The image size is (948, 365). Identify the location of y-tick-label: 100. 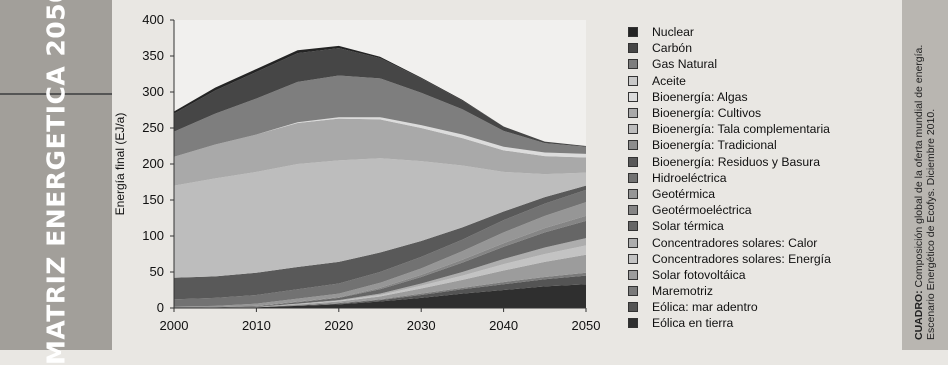
(153, 235).